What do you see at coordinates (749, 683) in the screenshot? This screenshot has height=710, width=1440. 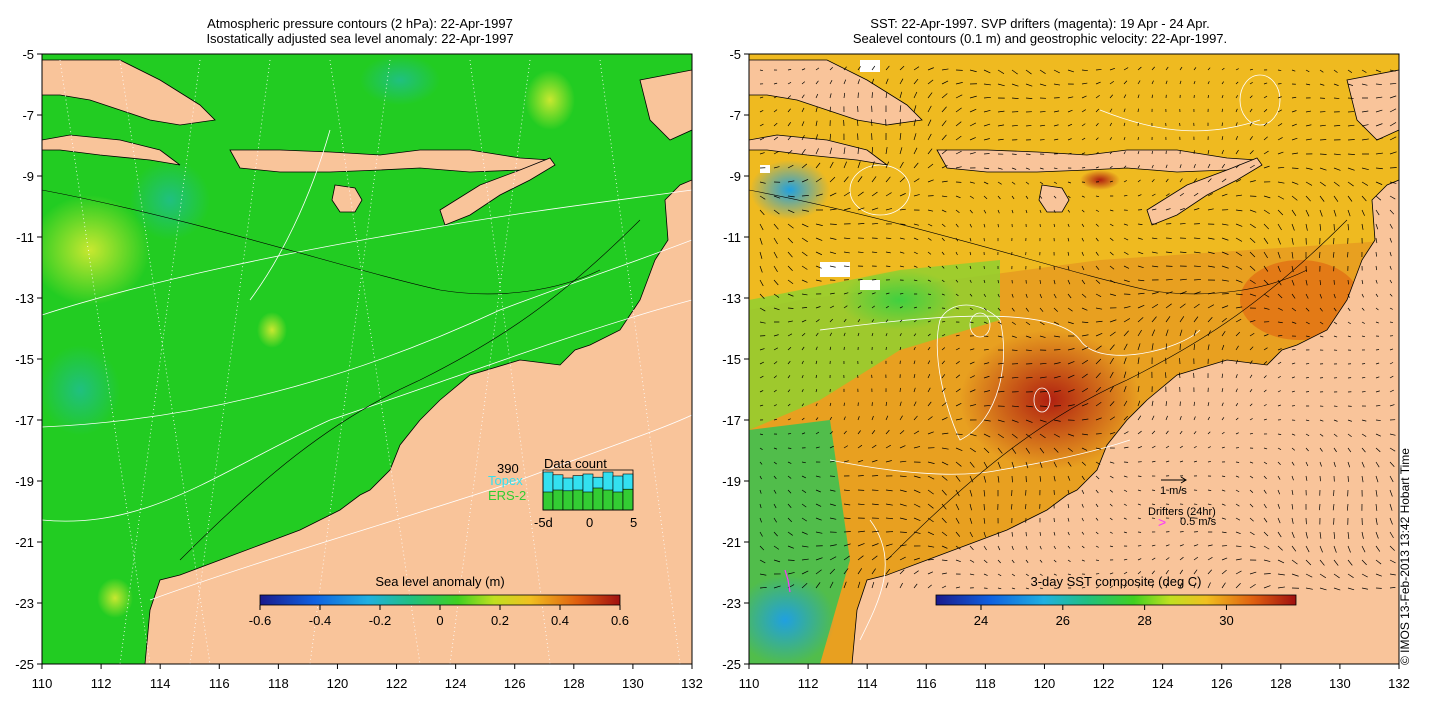 I see `right-x-tick-label: 110` at bounding box center [749, 683].